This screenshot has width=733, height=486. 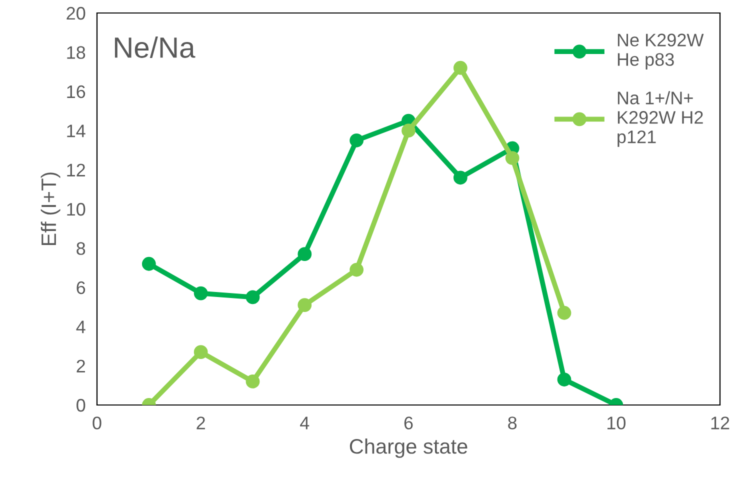 I want to click on y-tick-label: 2, so click(x=80, y=366).